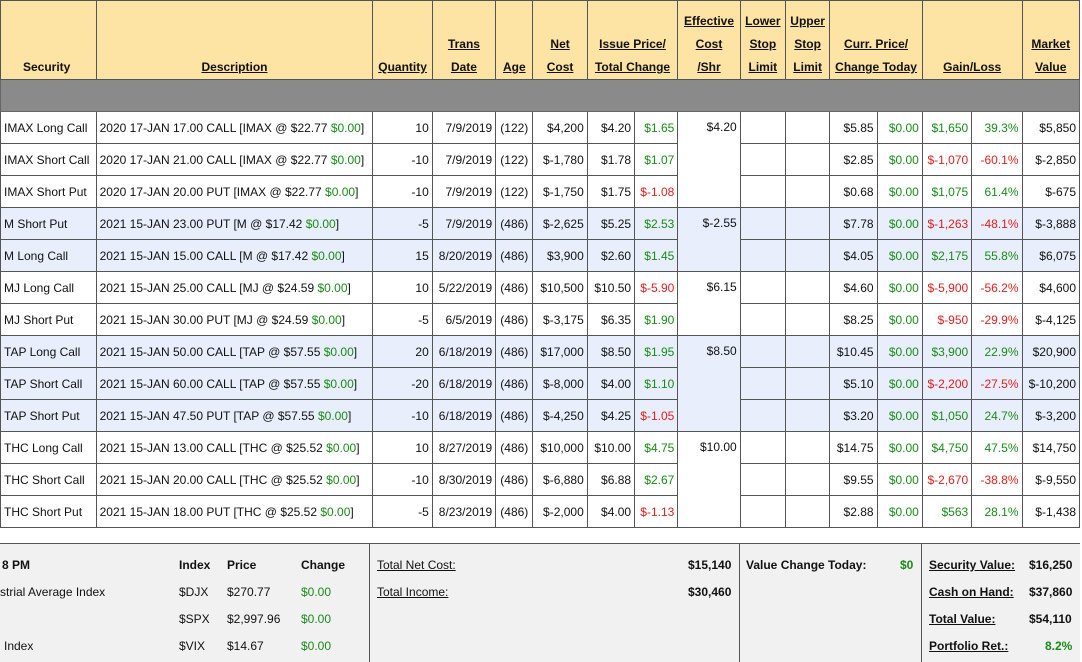  Describe the element at coordinates (234, 67) in the screenshot. I see `description-header-link: Description` at that location.